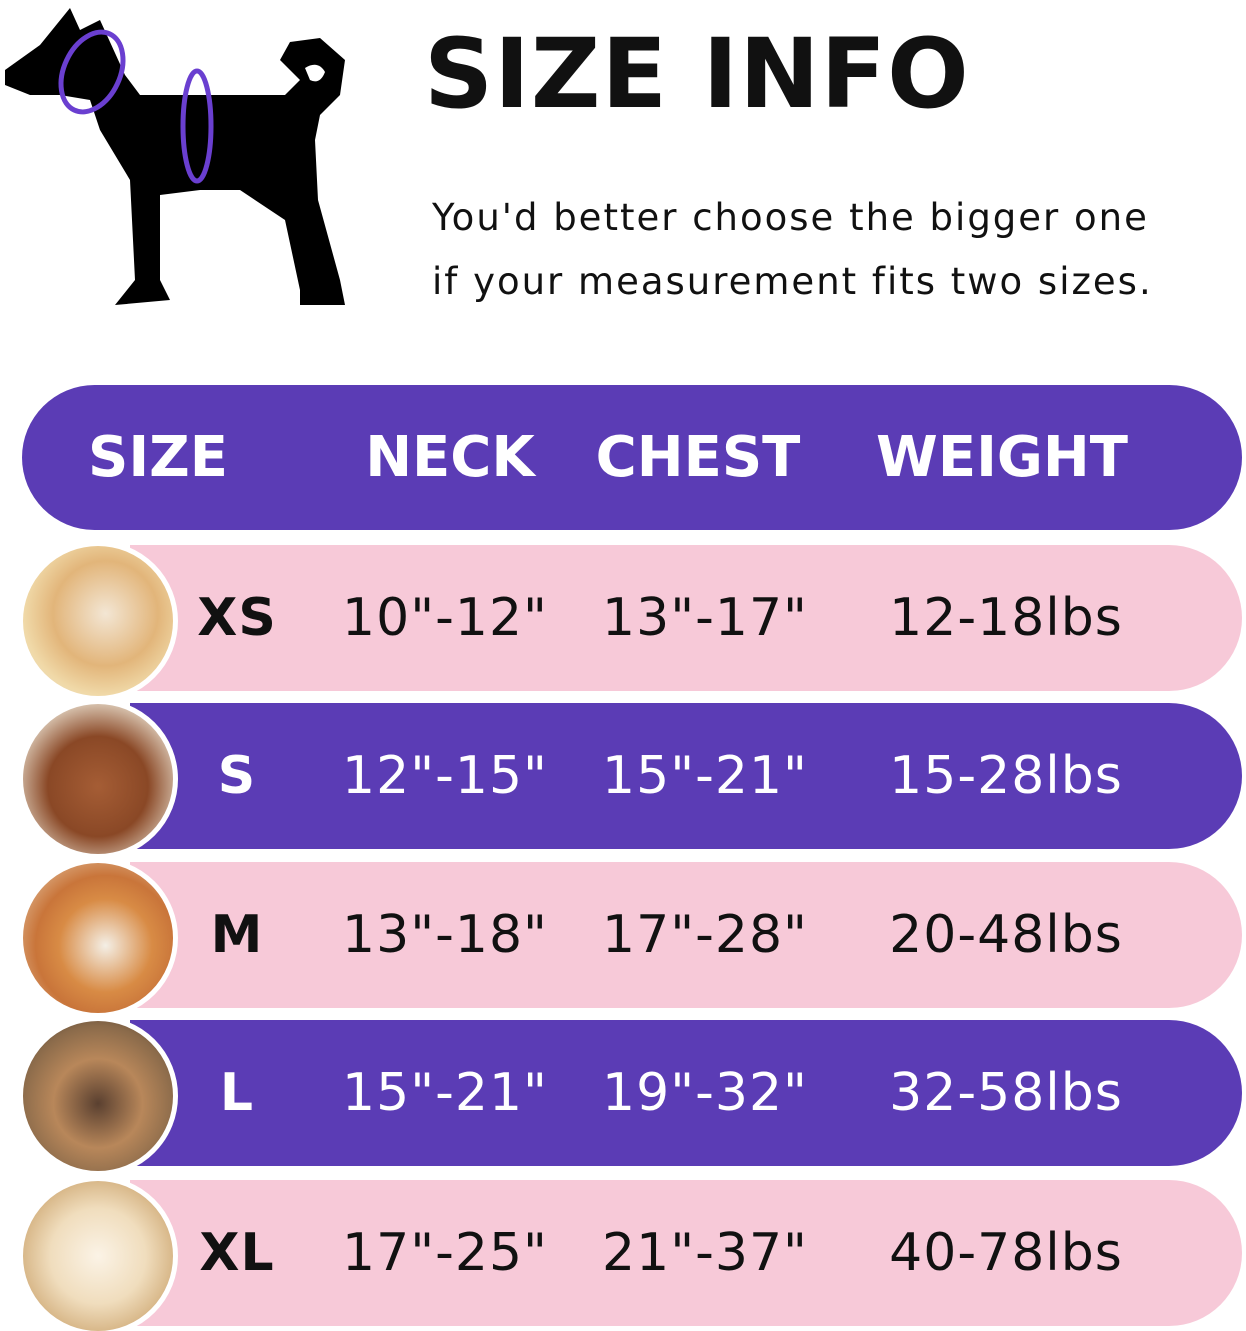 Image resolution: width=1246 pixels, height=1331 pixels. I want to click on cell-weight: 12-18lbs, so click(1006, 618).